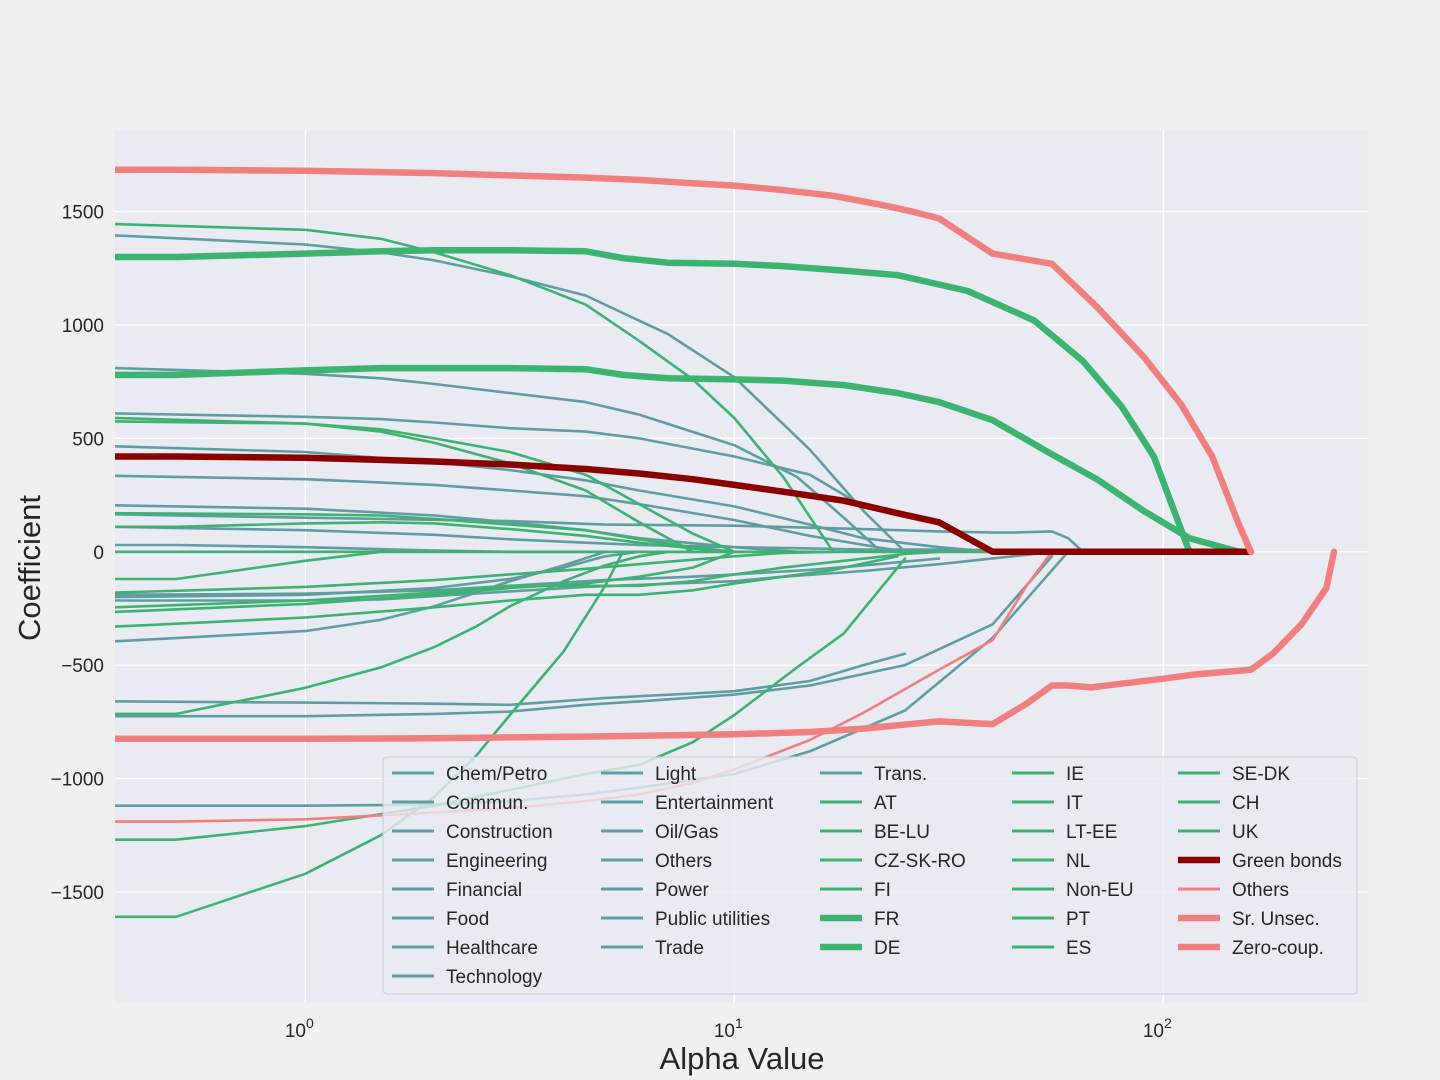 This screenshot has height=1080, width=1440. What do you see at coordinates (494, 977) in the screenshot?
I see `legend-label: Technology` at bounding box center [494, 977].